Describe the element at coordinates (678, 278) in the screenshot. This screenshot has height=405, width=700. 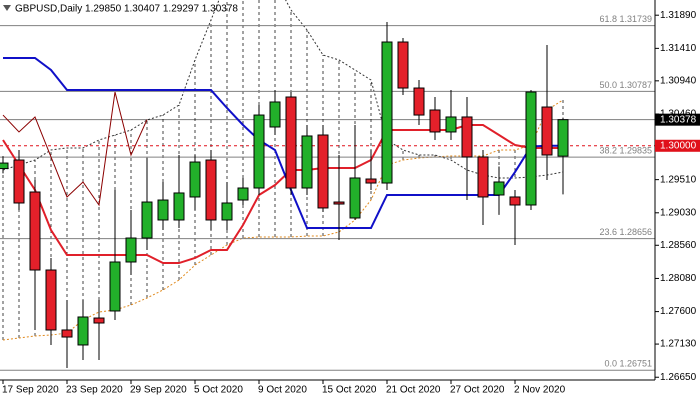
I see `y-tick-label: 1.28080` at that location.